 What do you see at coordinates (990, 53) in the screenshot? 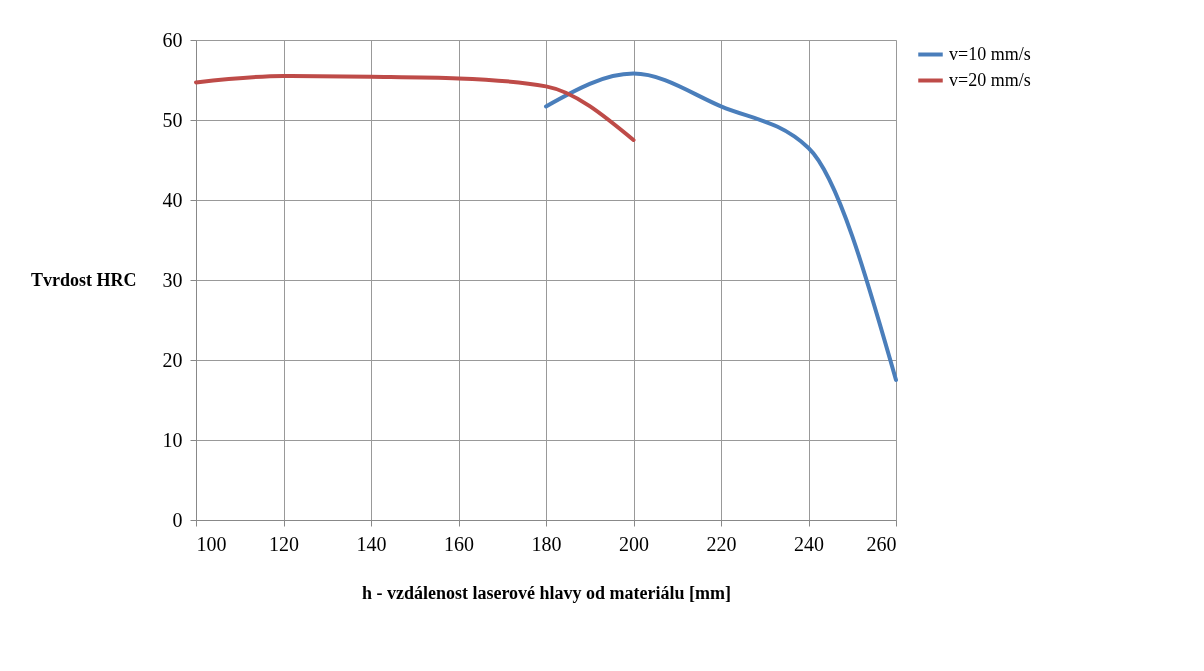
I see `legend-label: v=10 mm/s` at bounding box center [990, 53].